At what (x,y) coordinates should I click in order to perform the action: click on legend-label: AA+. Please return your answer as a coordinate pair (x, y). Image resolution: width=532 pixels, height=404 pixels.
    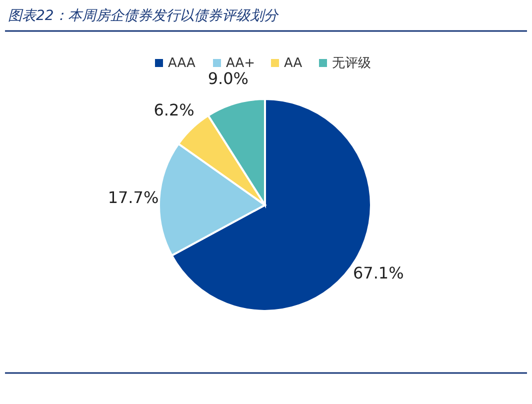
    Looking at the image, I should click on (241, 63).